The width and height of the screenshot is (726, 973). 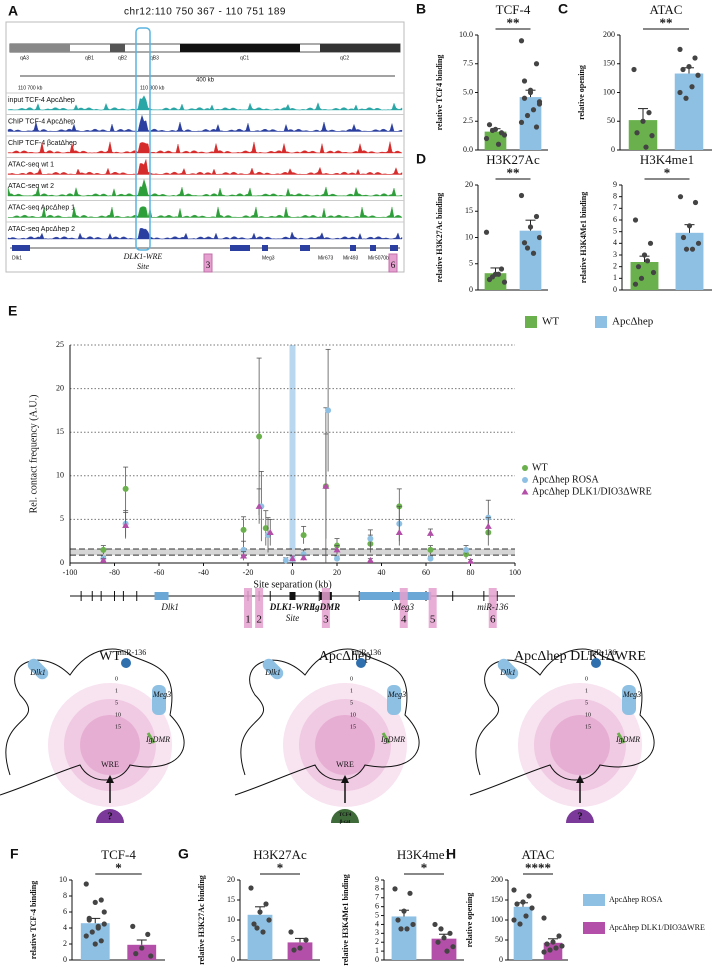 What do you see at coordinates (633, 322) in the screenshot?
I see `legend-label: ApcΔhep` at bounding box center [633, 322].